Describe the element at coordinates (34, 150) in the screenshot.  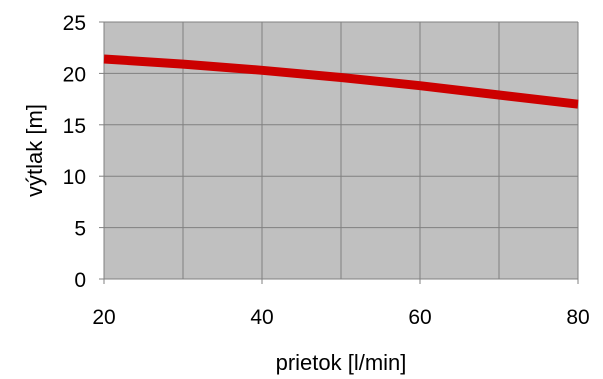
I see `y-axis-label: výtlak [m]` at that location.